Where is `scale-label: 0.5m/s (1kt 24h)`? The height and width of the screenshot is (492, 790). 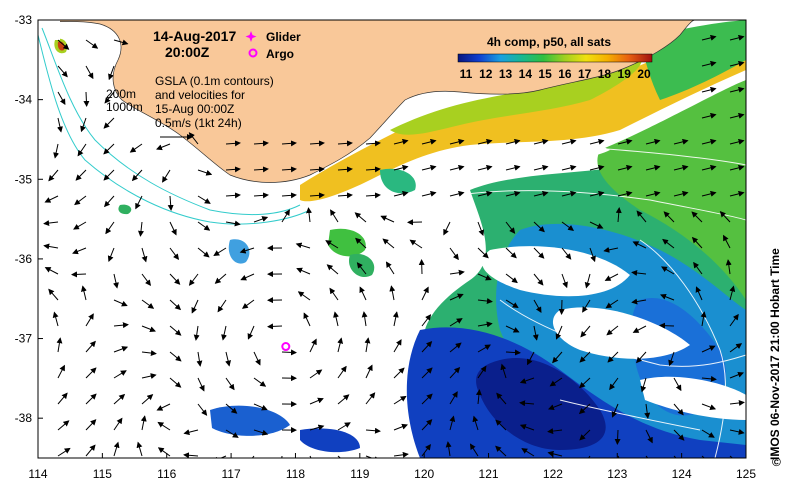
scale-label: 0.5m/s (1kt 24h) is located at coordinates (198, 123).